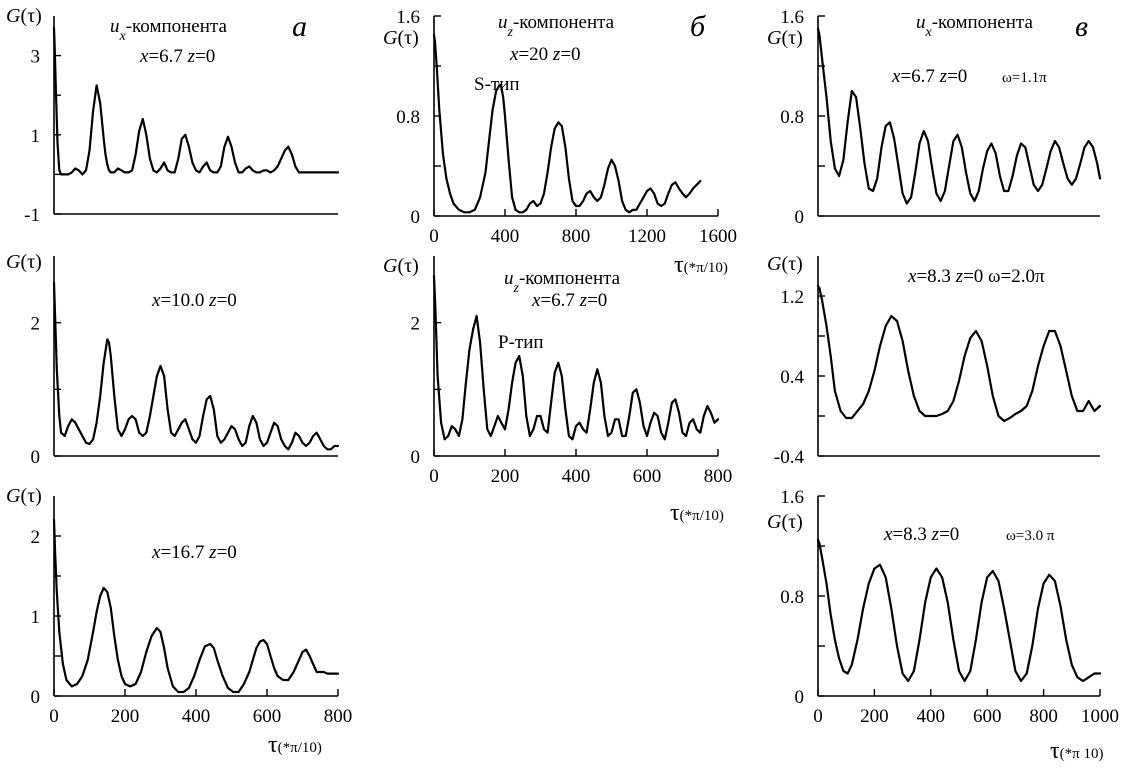 The height and width of the screenshot is (768, 1139). I want to click on c3-ytick-label-1: 0.8, so click(792, 597).